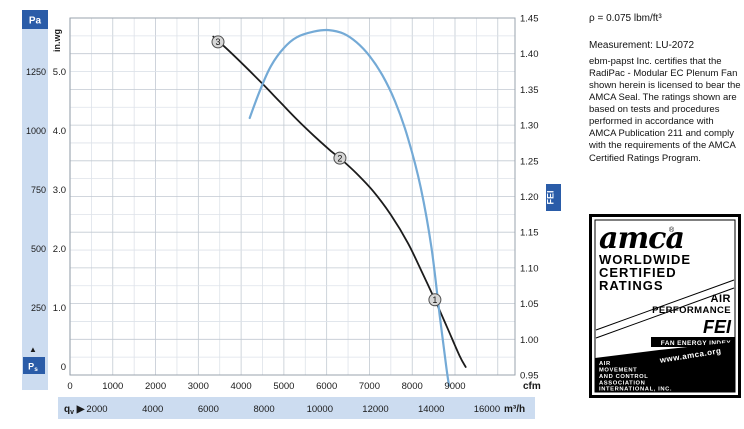 Image resolution: width=744 pixels, height=429 pixels. I want to click on inwg-tick-label: 4.0, so click(59, 131).